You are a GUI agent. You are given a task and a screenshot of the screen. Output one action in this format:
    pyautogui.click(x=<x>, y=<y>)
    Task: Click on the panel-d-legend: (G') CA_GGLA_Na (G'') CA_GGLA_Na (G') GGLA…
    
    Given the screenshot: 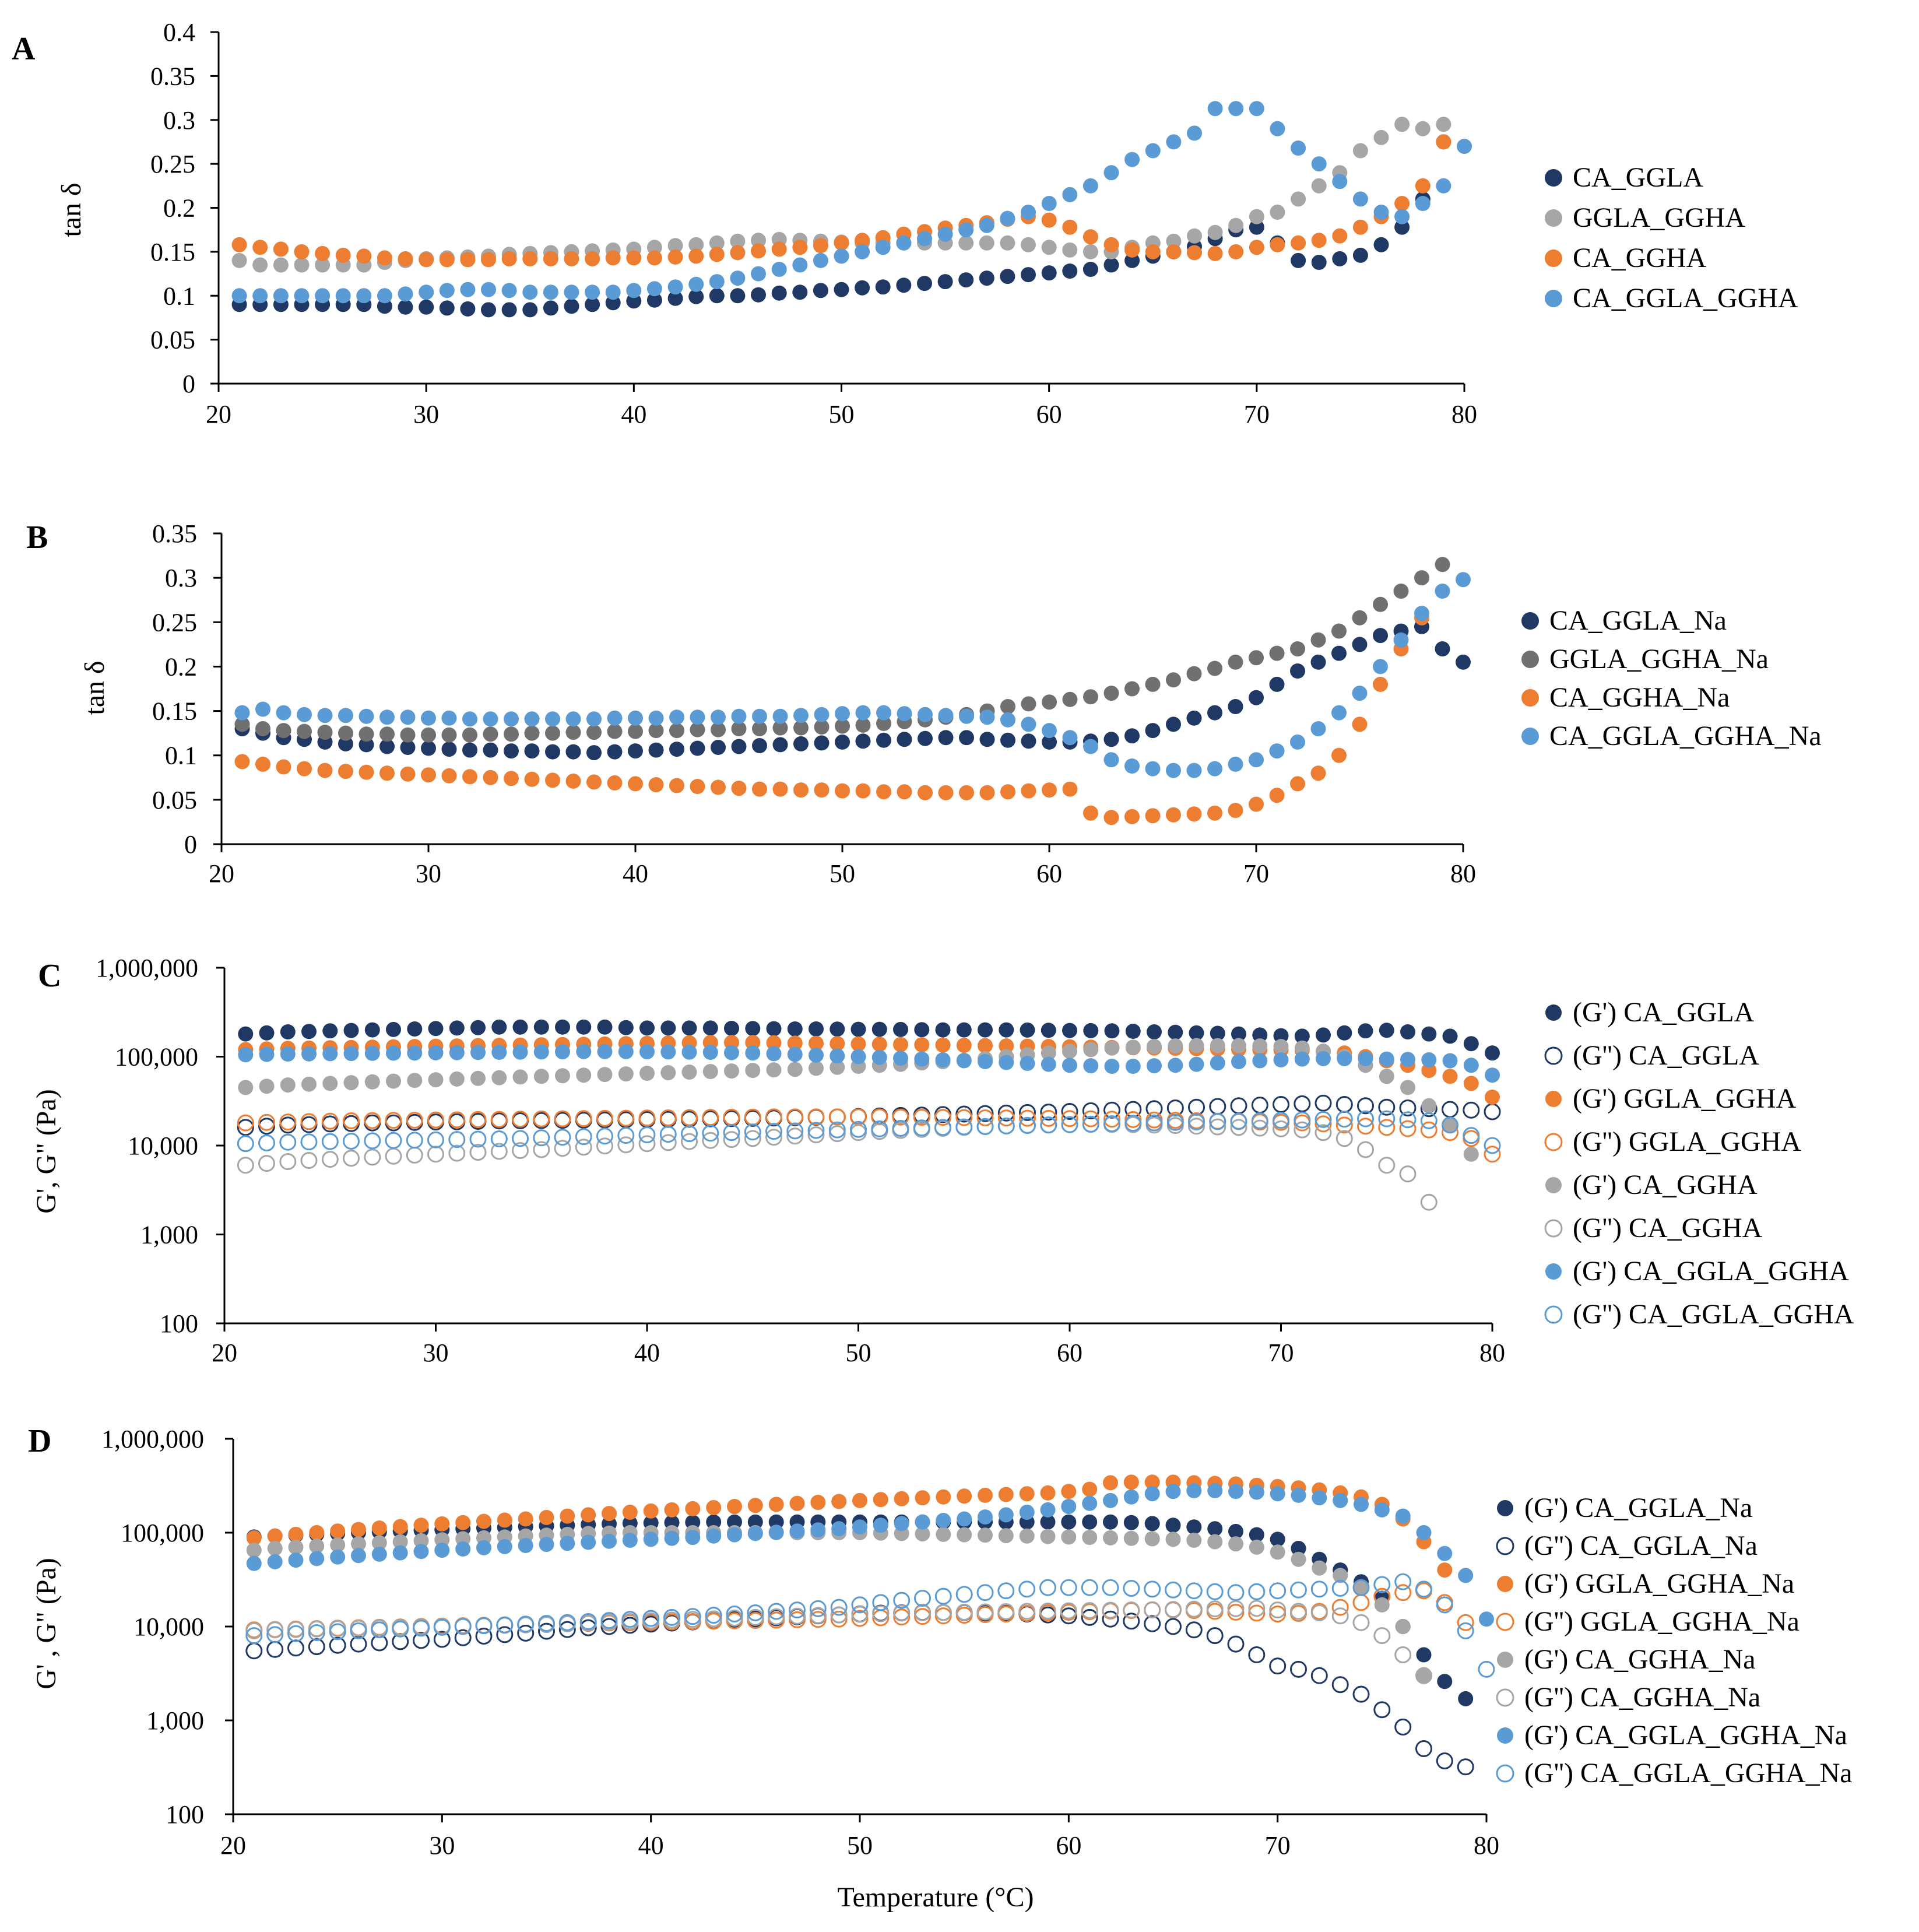 What is the action you would take?
    pyautogui.click(x=1675, y=1640)
    